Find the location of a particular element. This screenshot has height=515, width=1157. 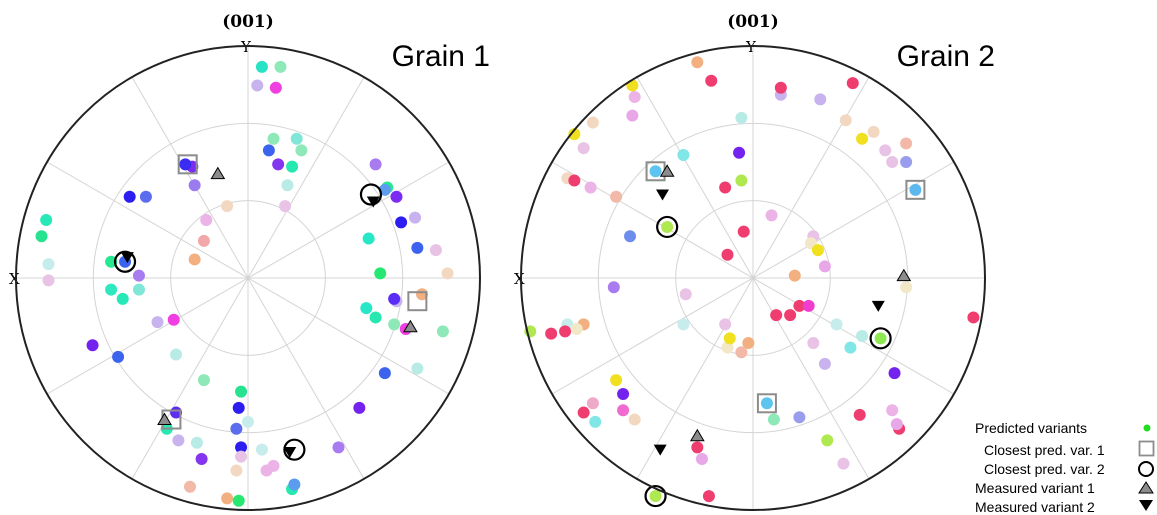

legend-label-measured-variant-1: Measured variant 1 is located at coordinates (1035, 488).